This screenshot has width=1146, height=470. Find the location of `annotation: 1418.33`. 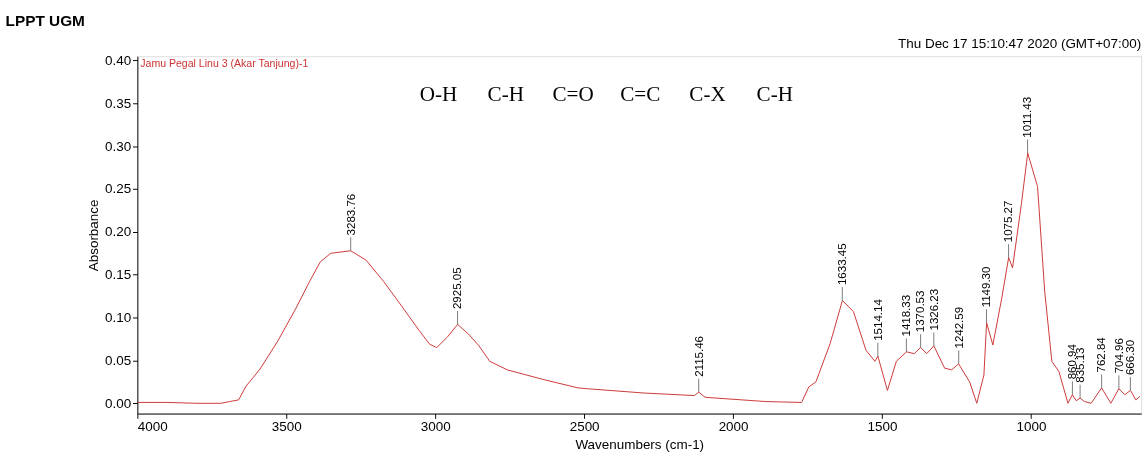

annotation: 1418.33 is located at coordinates (906, 315).